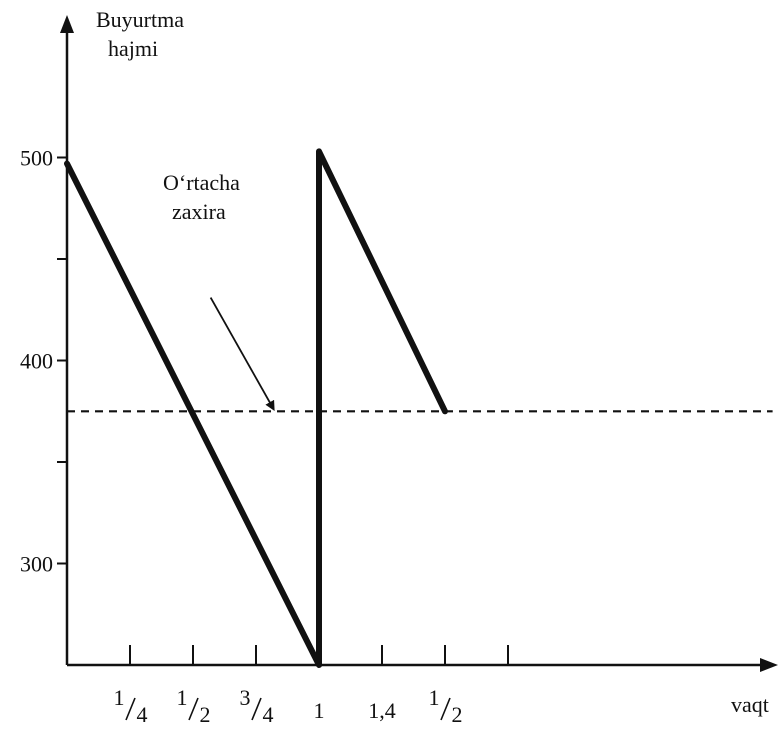  I want to click on x-tick-label-numerator: 3, so click(245, 697).